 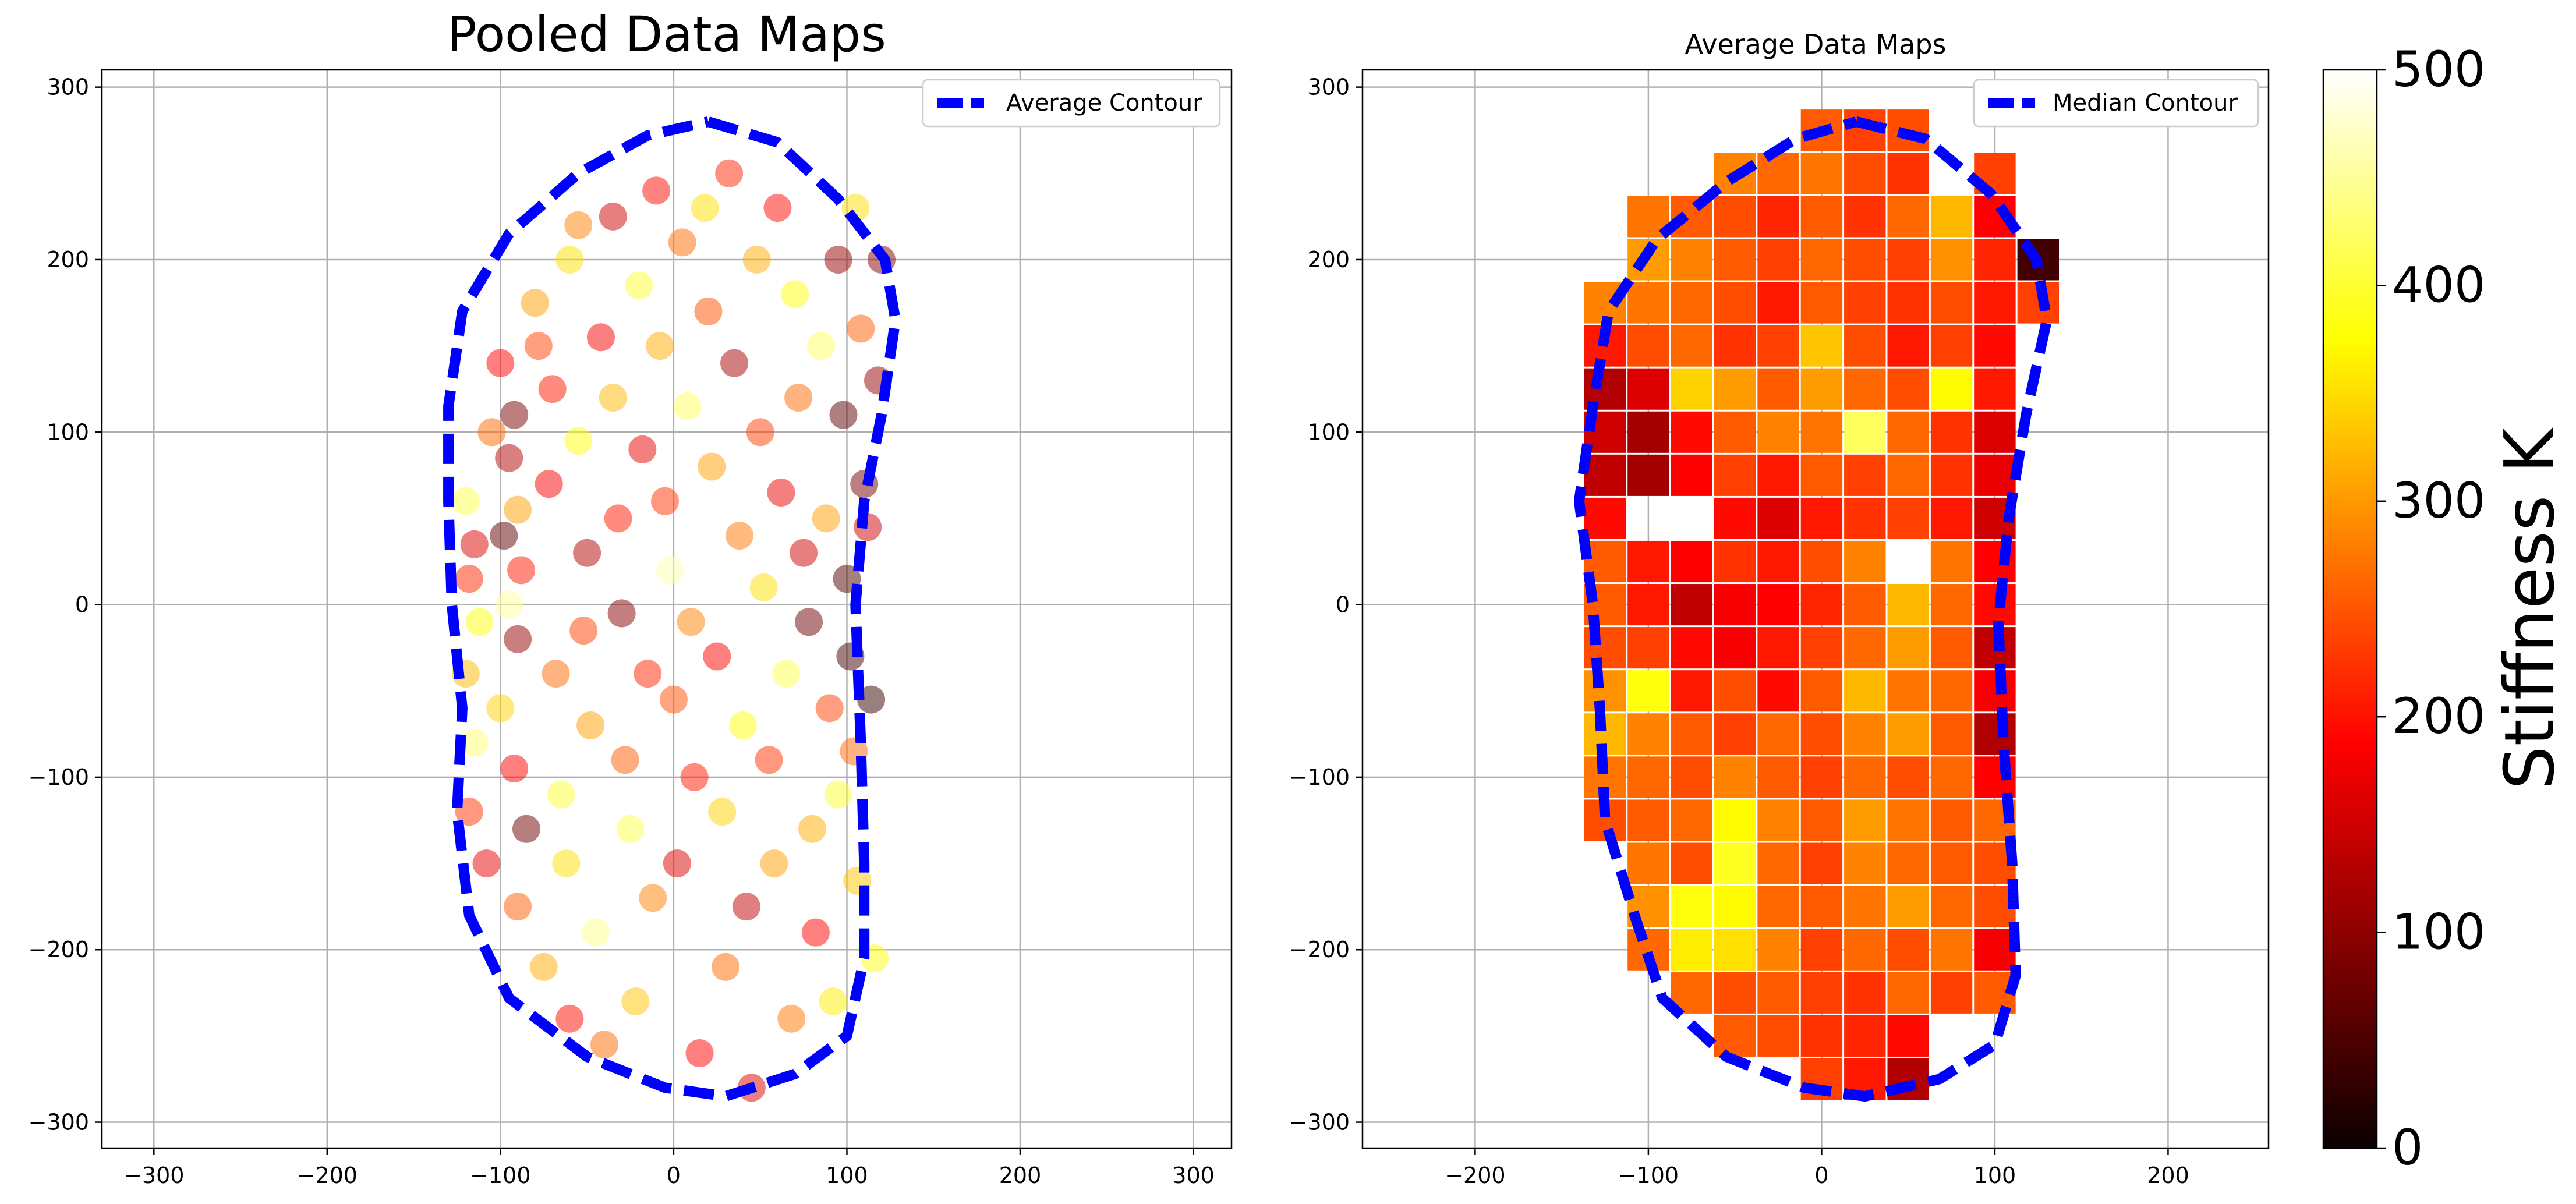 I want to click on scatter-points, so click(x=674, y=631).